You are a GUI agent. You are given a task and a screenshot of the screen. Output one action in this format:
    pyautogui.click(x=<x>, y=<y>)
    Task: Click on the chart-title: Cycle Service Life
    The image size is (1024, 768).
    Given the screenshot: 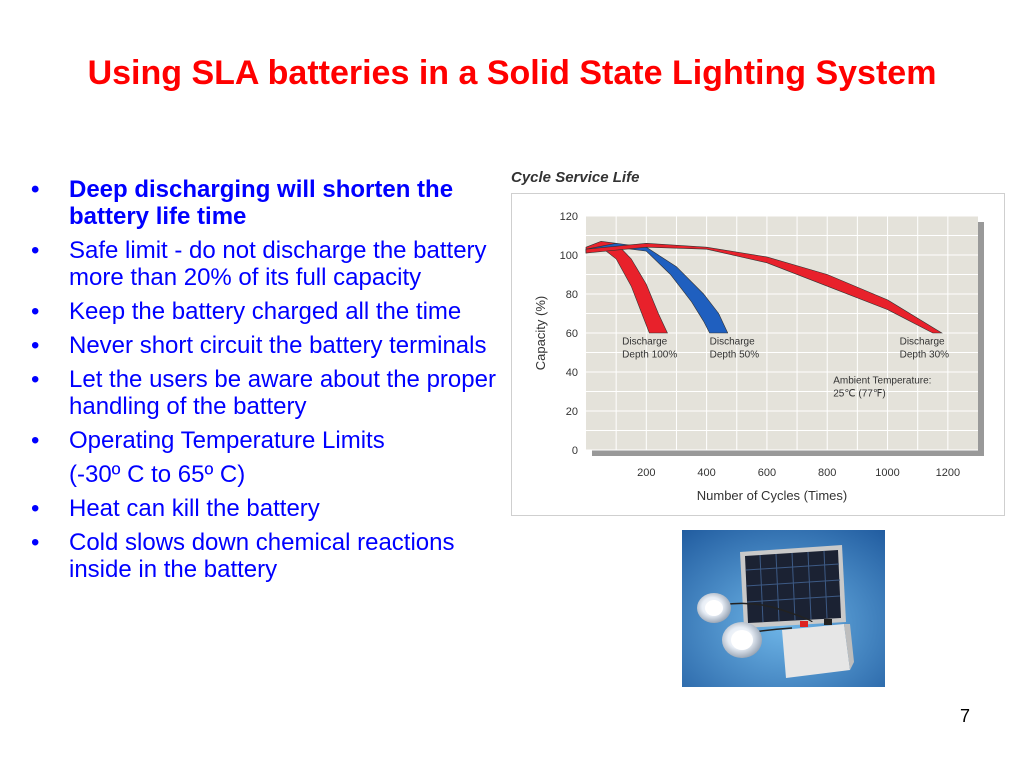 What is the action you would take?
    pyautogui.click(x=575, y=177)
    